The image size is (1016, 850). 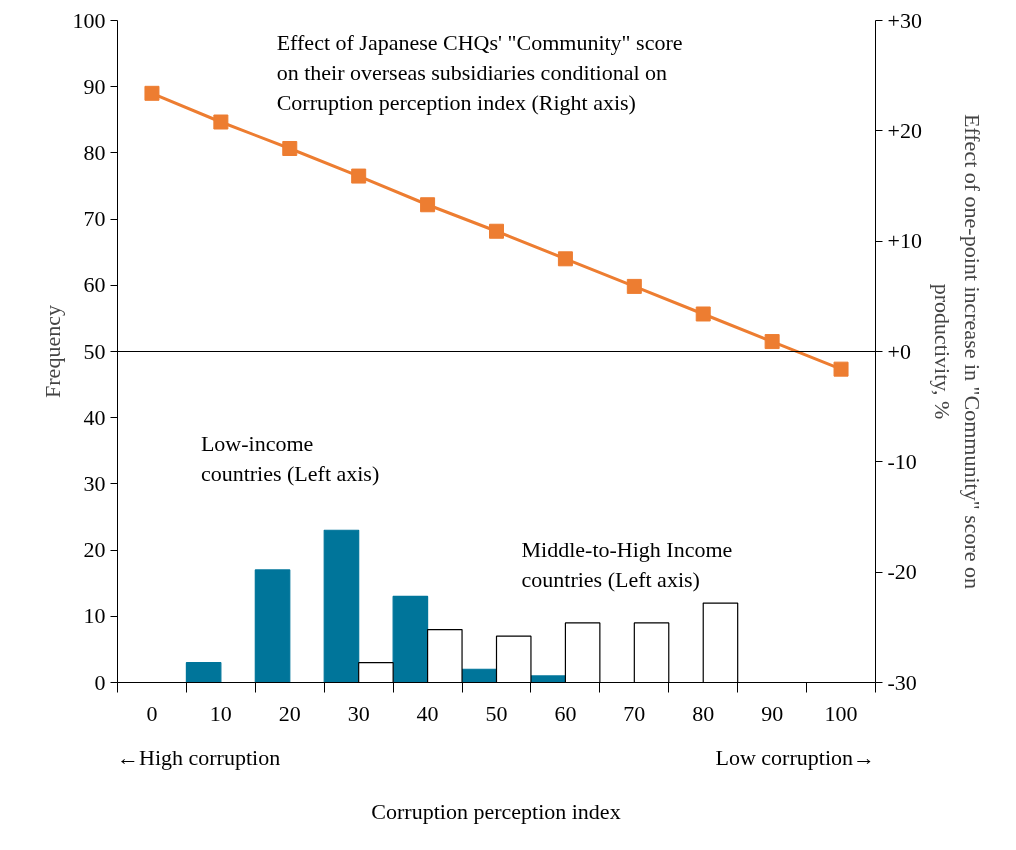 I want to click on y2-axis-title: Effect of one-point increase in "Community" score on productivity, %, so click(x=957, y=351).